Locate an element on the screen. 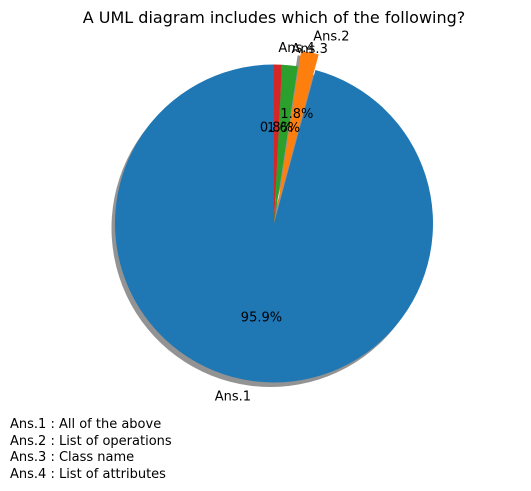 The image size is (531, 491). pct-label-ans-2: 1.8% is located at coordinates (296, 114).